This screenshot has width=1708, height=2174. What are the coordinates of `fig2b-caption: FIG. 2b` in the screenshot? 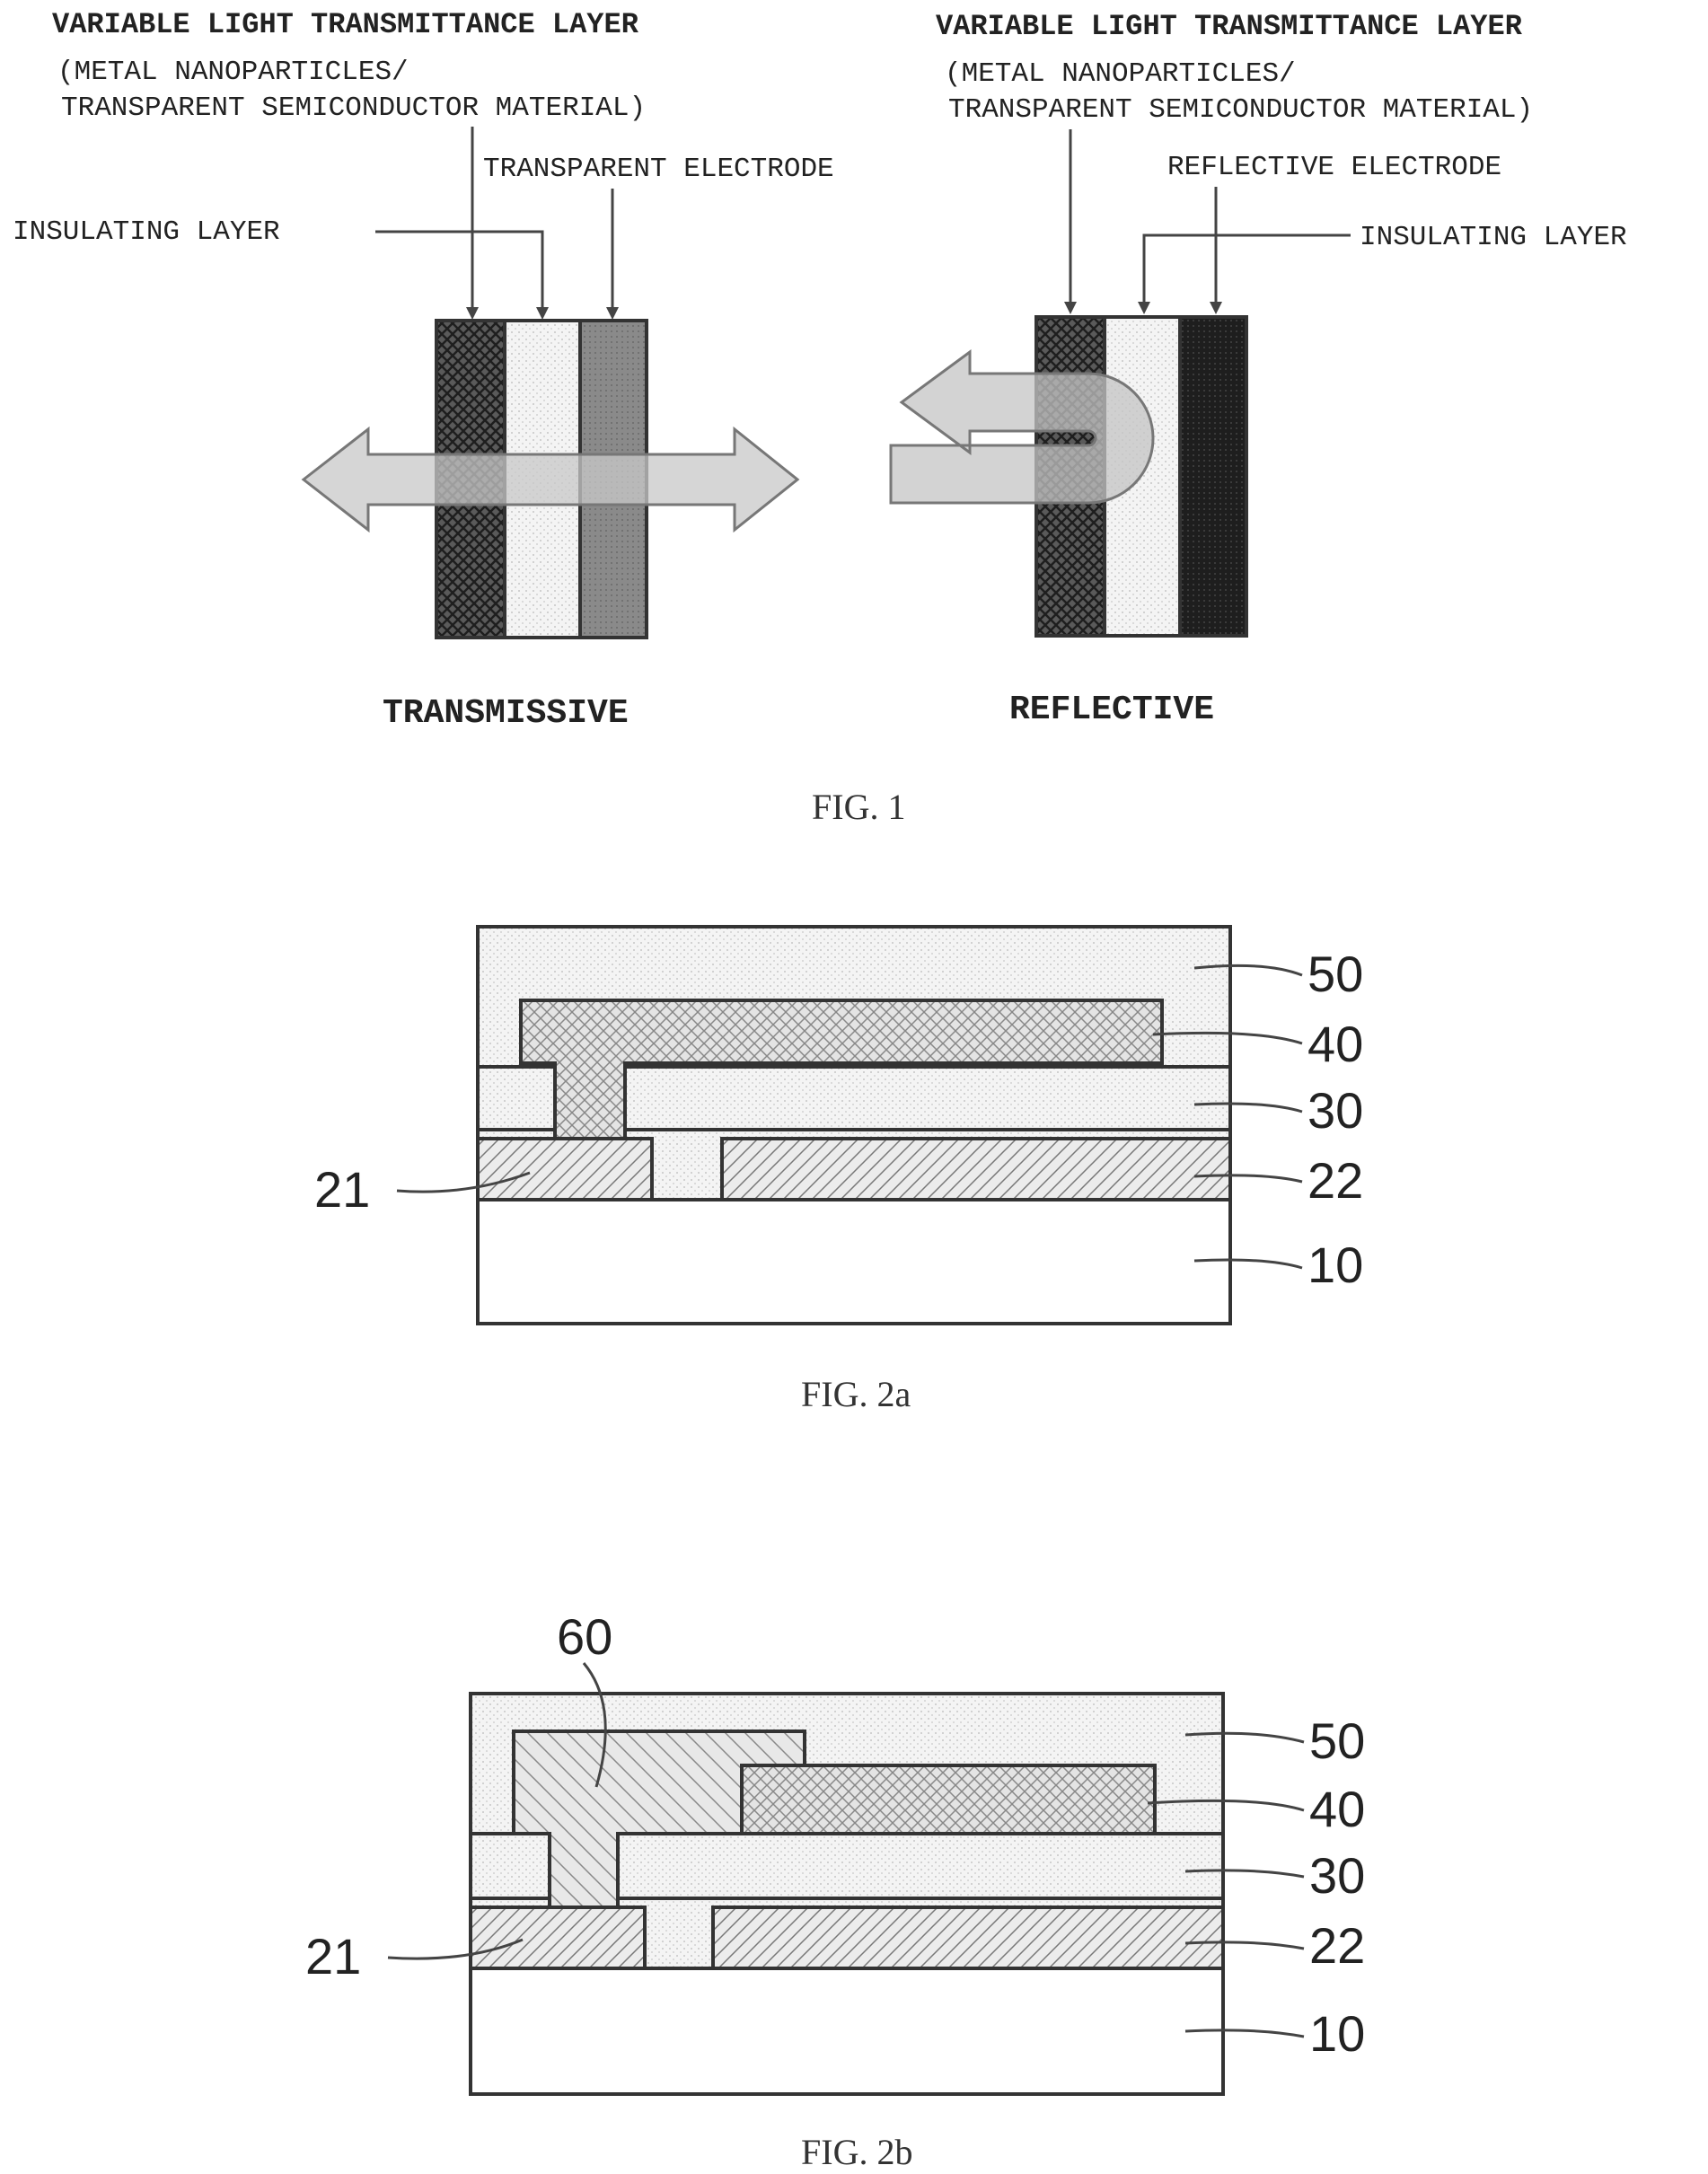 It's located at (856, 2152).